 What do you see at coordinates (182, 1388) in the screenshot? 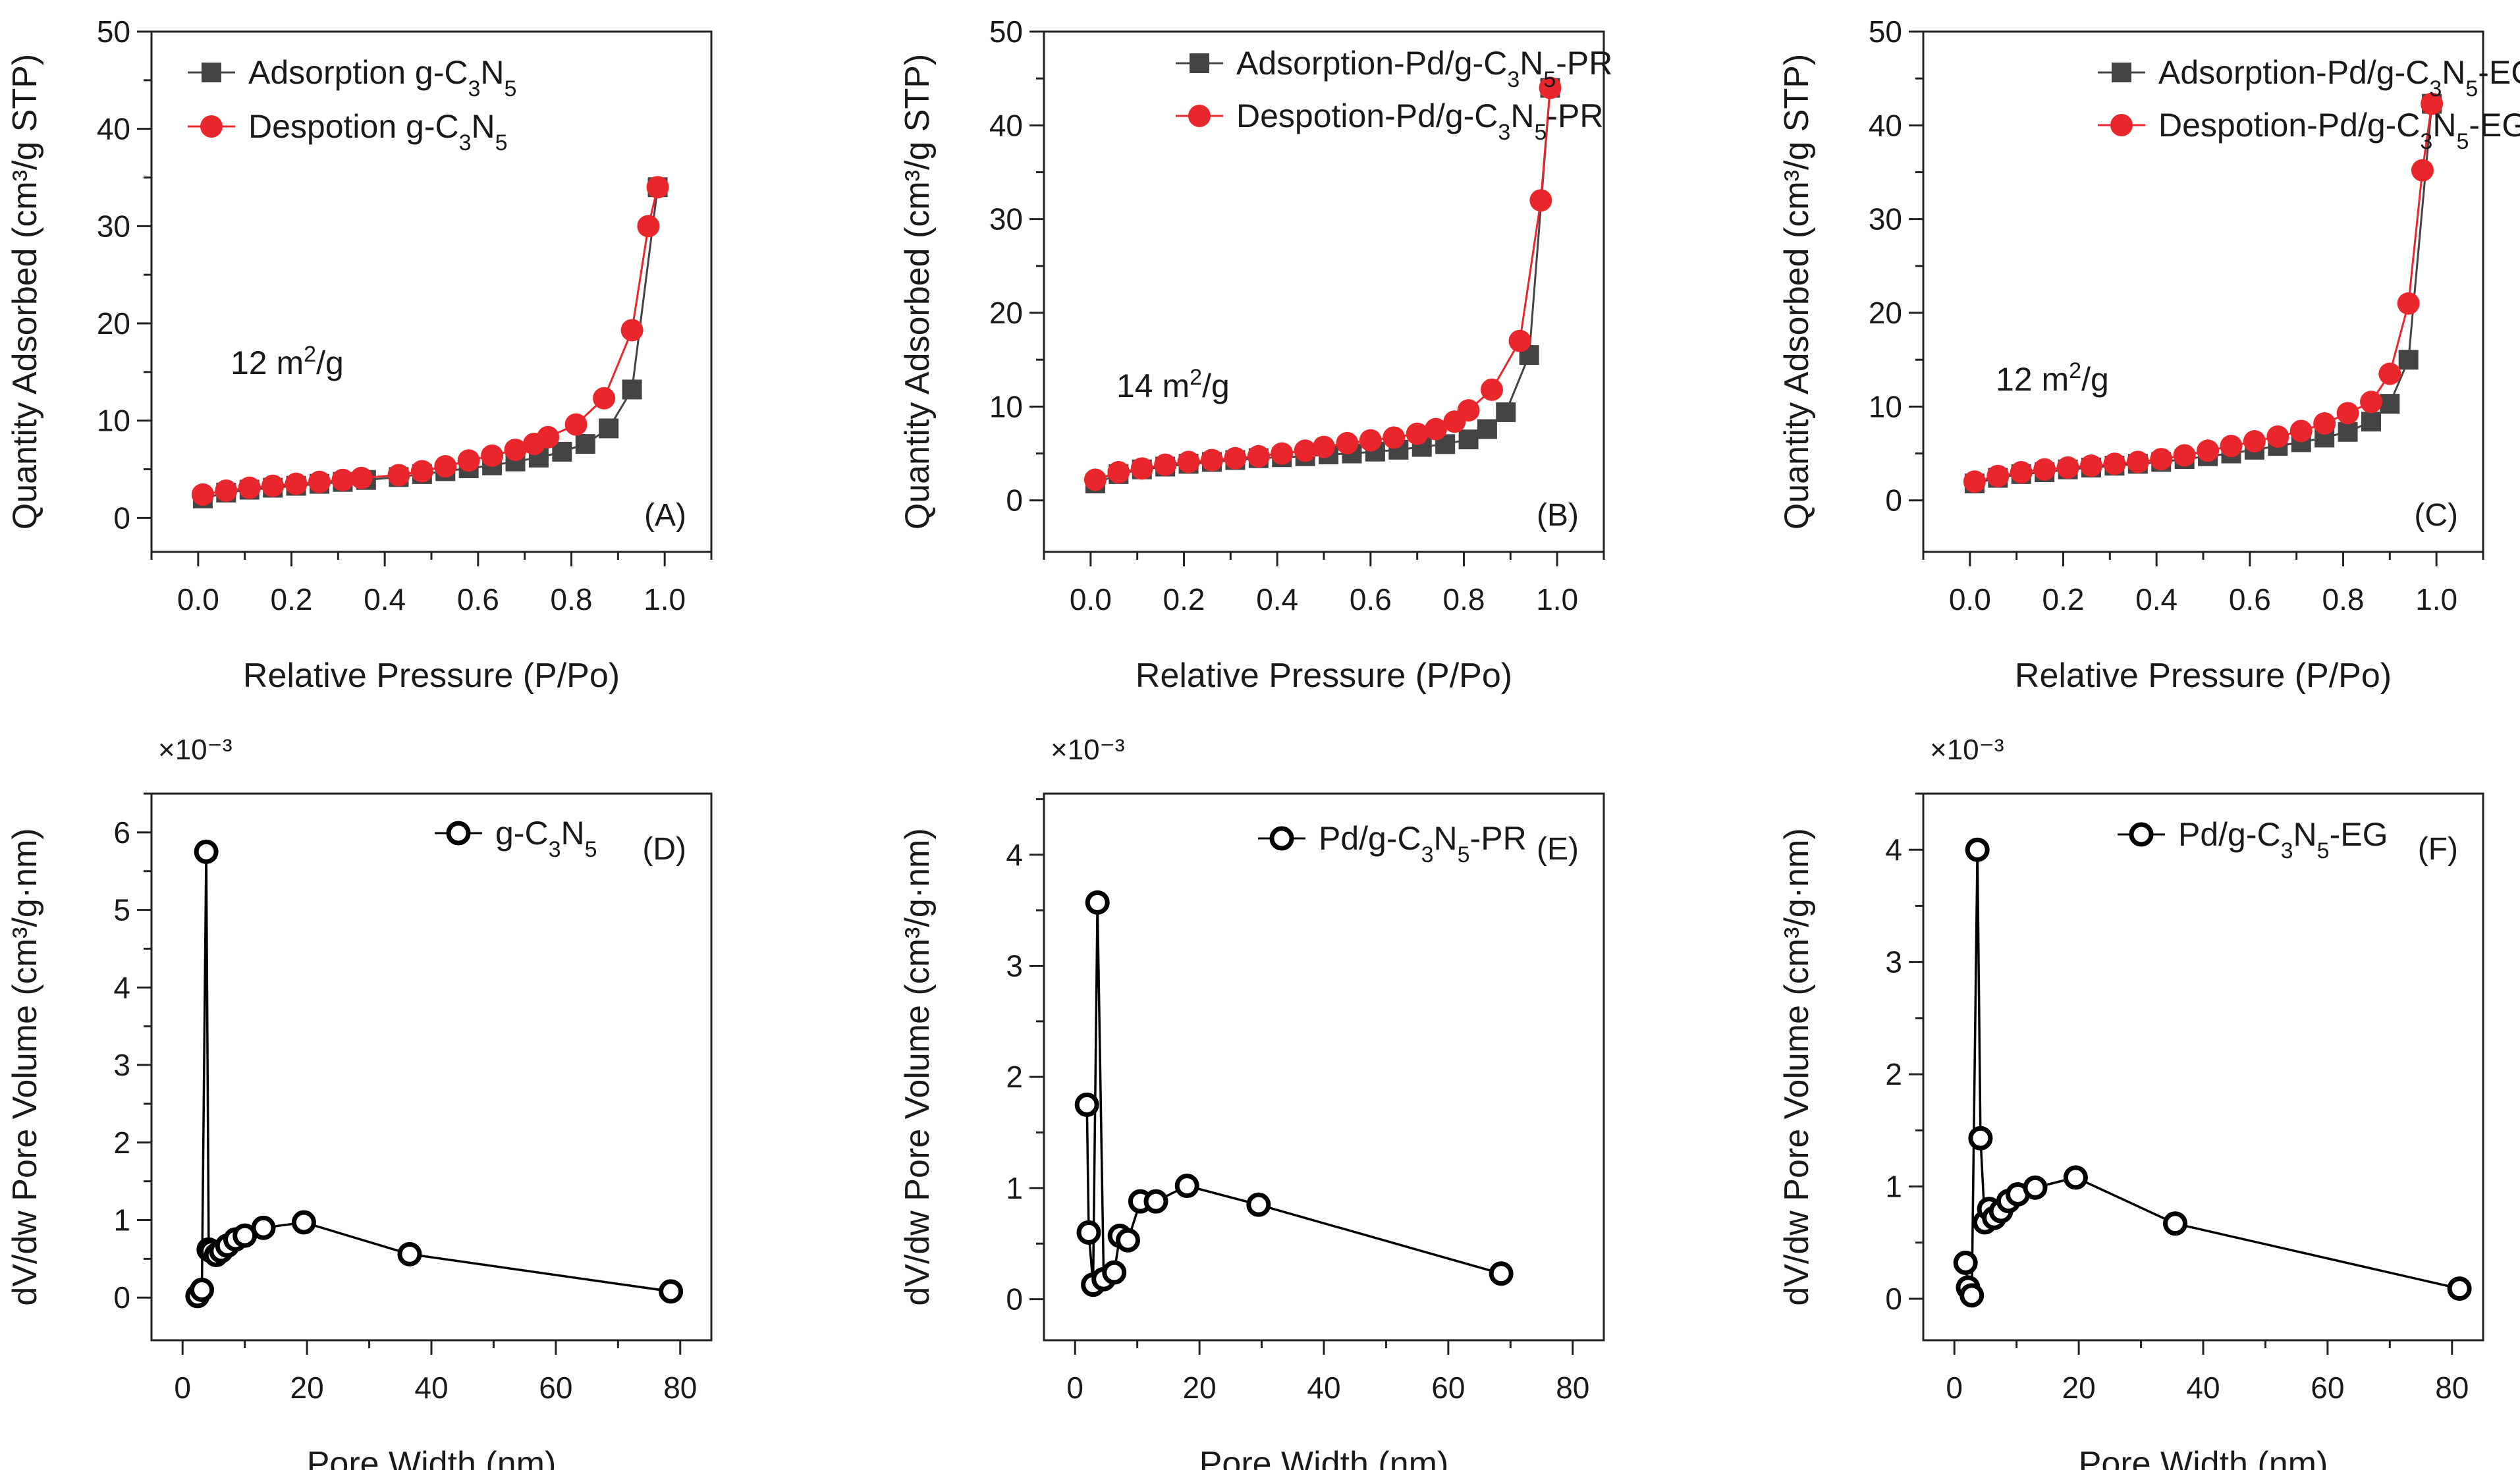
I see `x-tick-label: 0` at bounding box center [182, 1388].